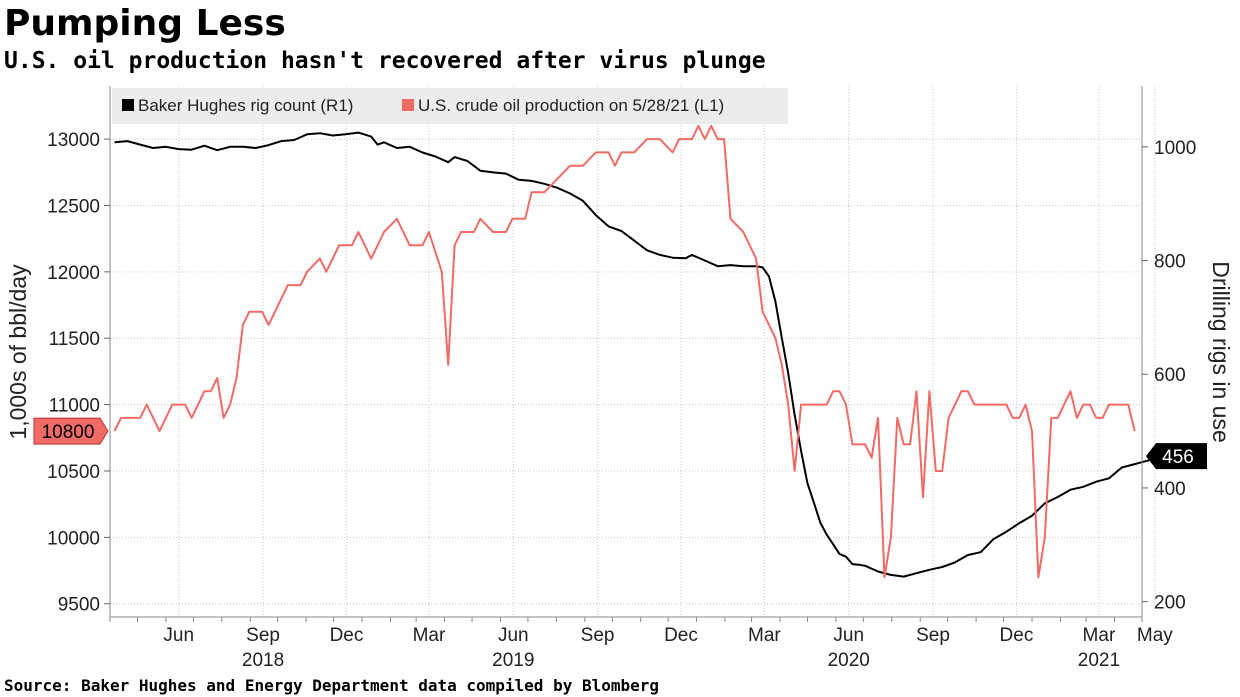  Describe the element at coordinates (73, 140) in the screenshot. I see `left-tick-label: 13000` at that location.